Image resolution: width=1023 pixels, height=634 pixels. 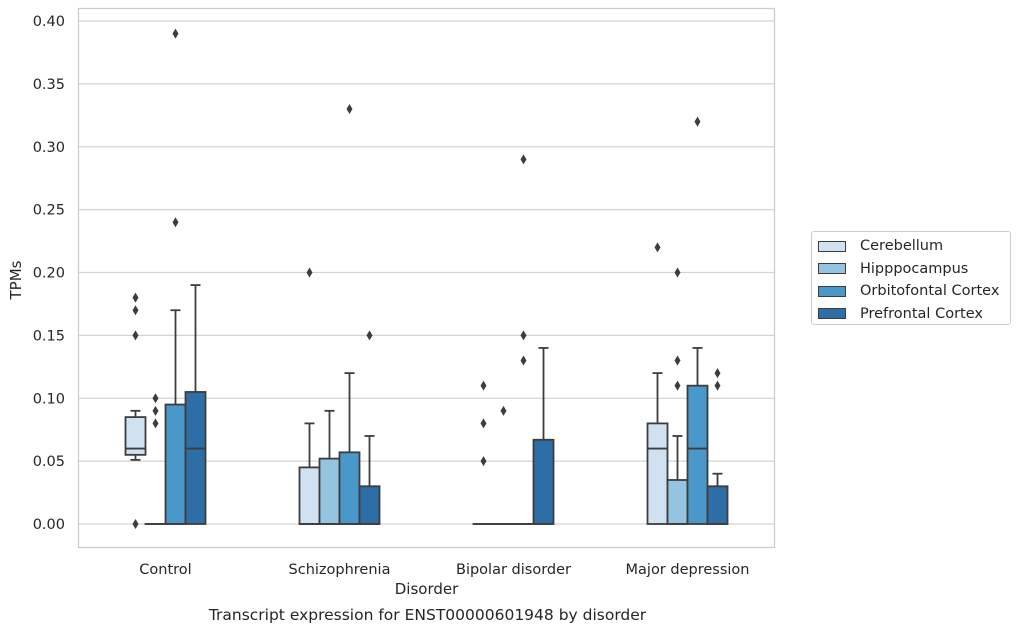 I want to click on legend-label: Orbitofontal Cortex, so click(x=930, y=291).